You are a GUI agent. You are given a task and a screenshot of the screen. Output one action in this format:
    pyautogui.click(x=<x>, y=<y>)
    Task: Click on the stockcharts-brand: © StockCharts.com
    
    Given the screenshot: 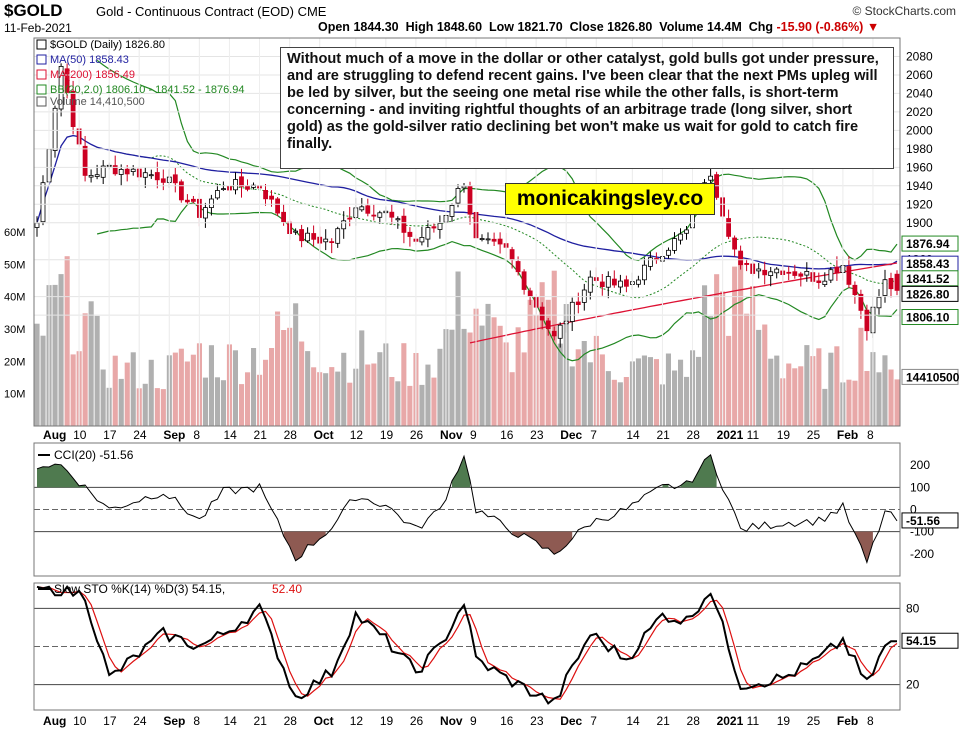 What is the action you would take?
    pyautogui.click(x=904, y=11)
    